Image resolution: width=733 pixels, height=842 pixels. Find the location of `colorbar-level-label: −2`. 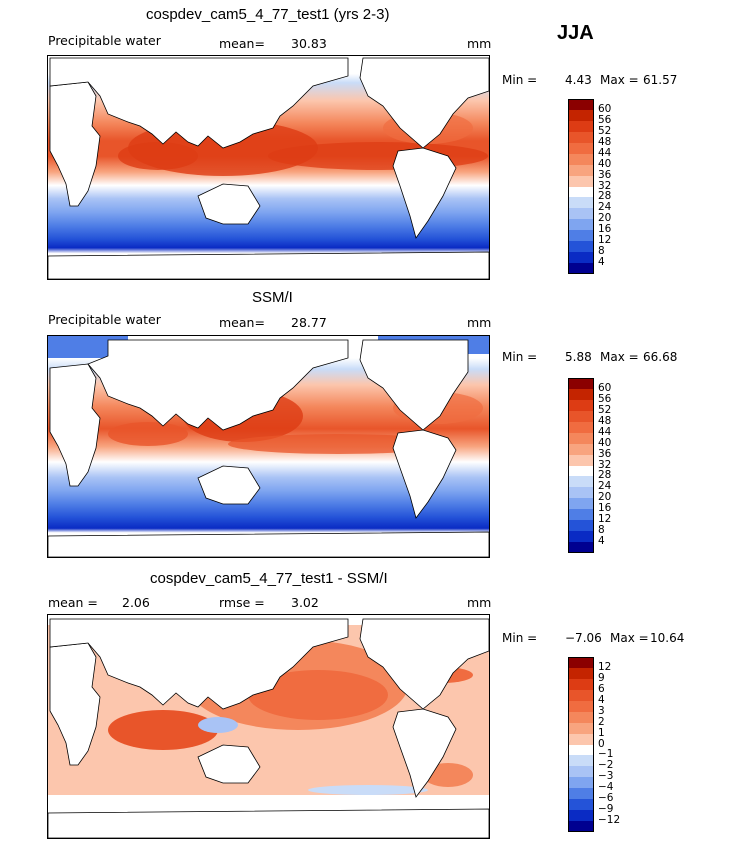

colorbar-level-label: −2 is located at coordinates (606, 765).